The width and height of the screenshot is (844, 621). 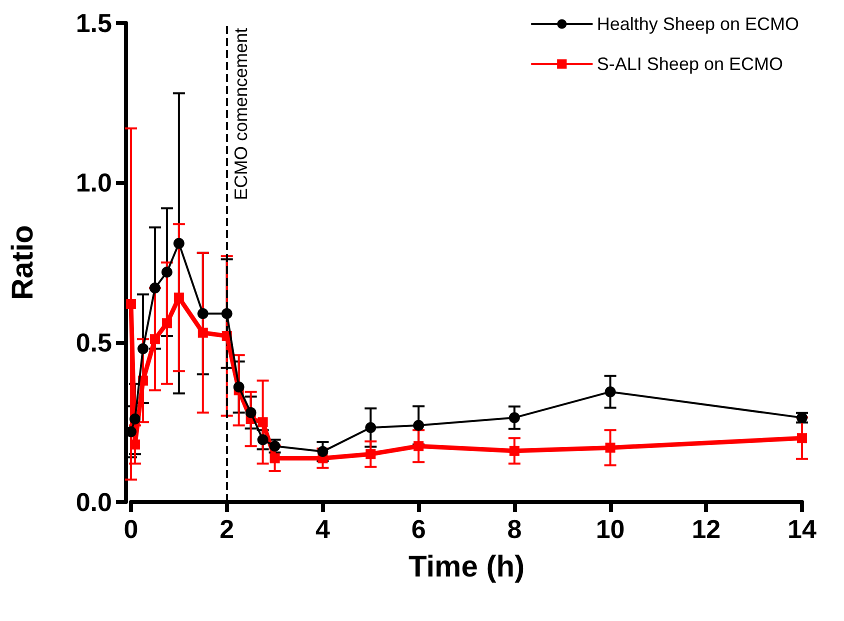 What do you see at coordinates (418, 529) in the screenshot?
I see `x-tick-label: 6` at bounding box center [418, 529].